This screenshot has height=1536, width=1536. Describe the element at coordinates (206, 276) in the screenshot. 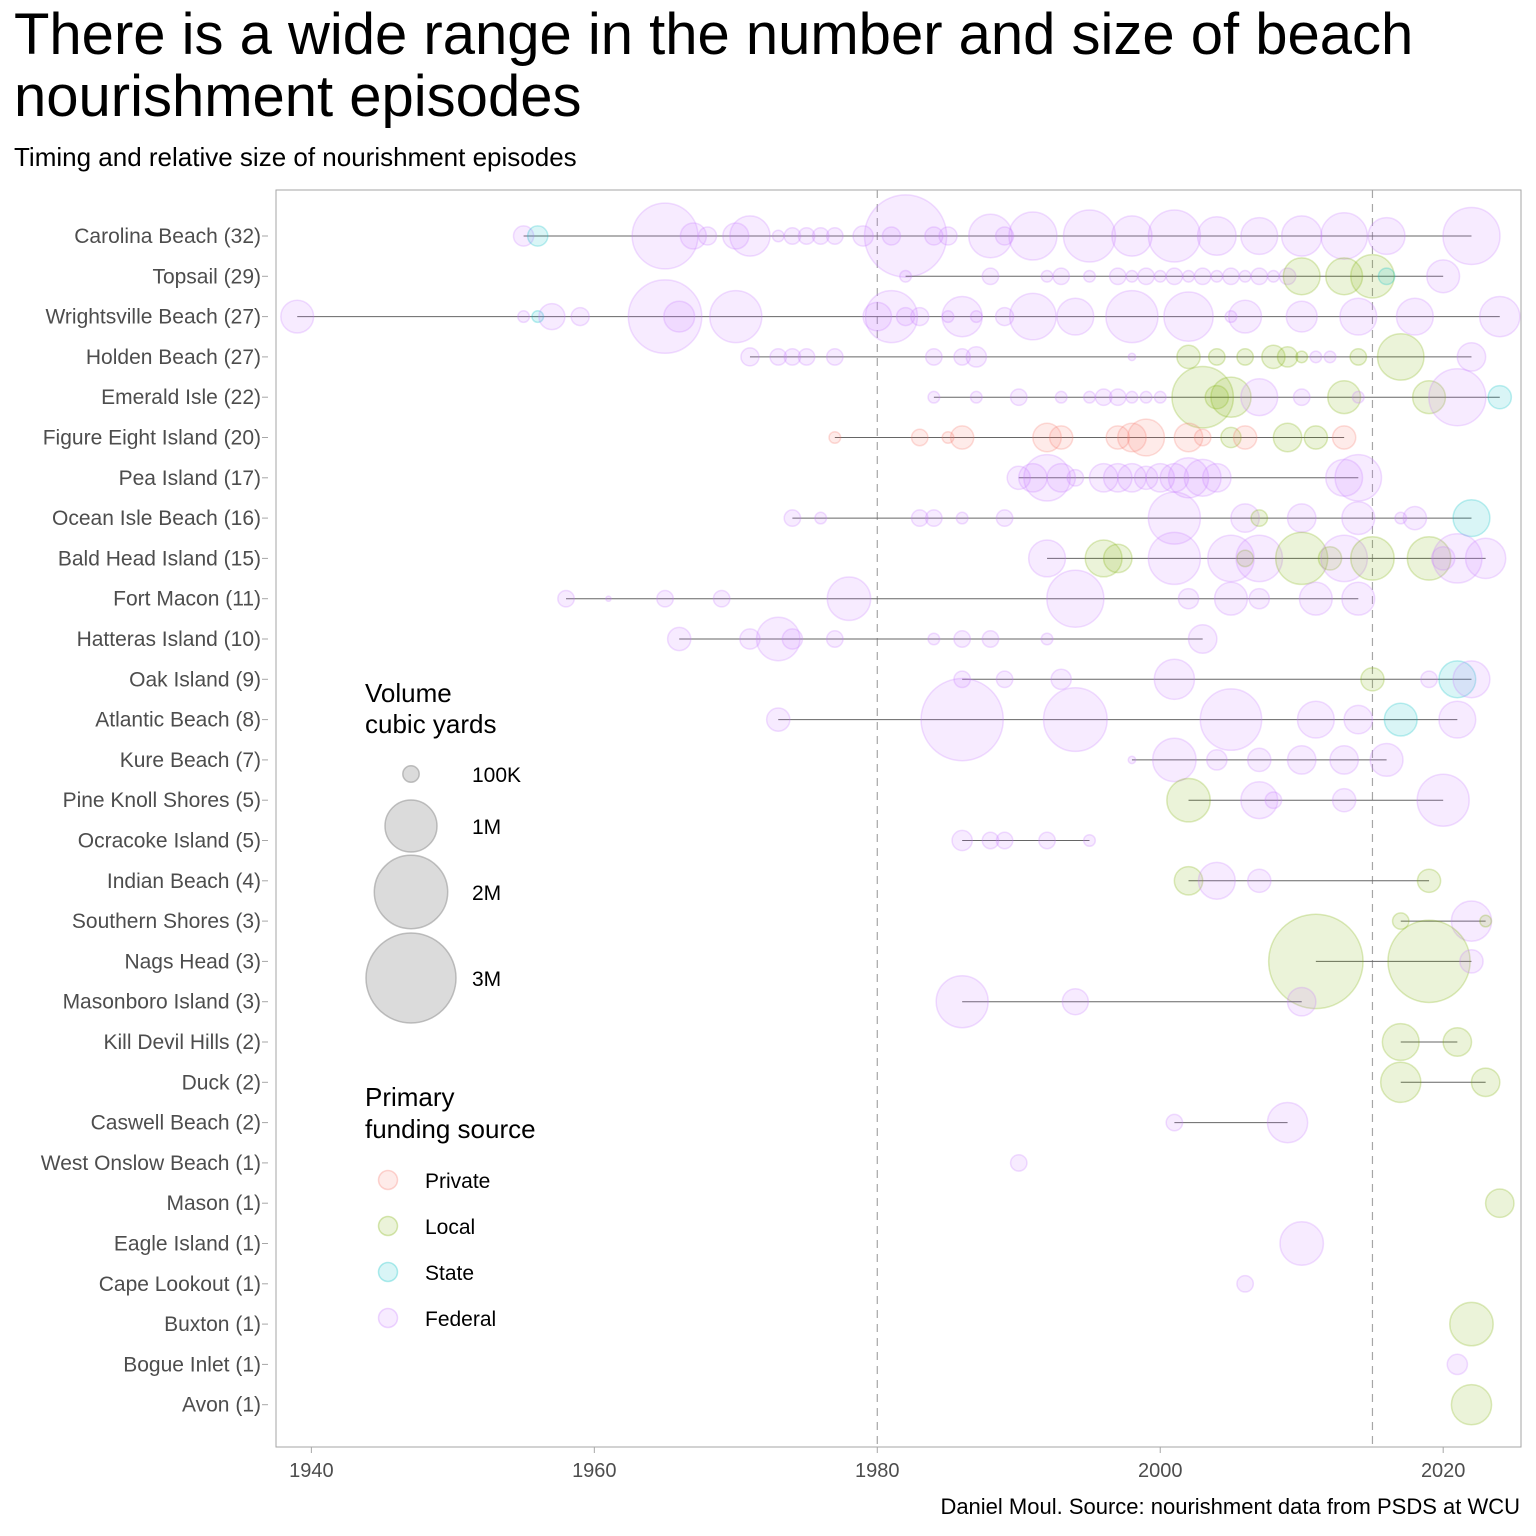

I see `y-tick-label: Topsail (29)` at that location.